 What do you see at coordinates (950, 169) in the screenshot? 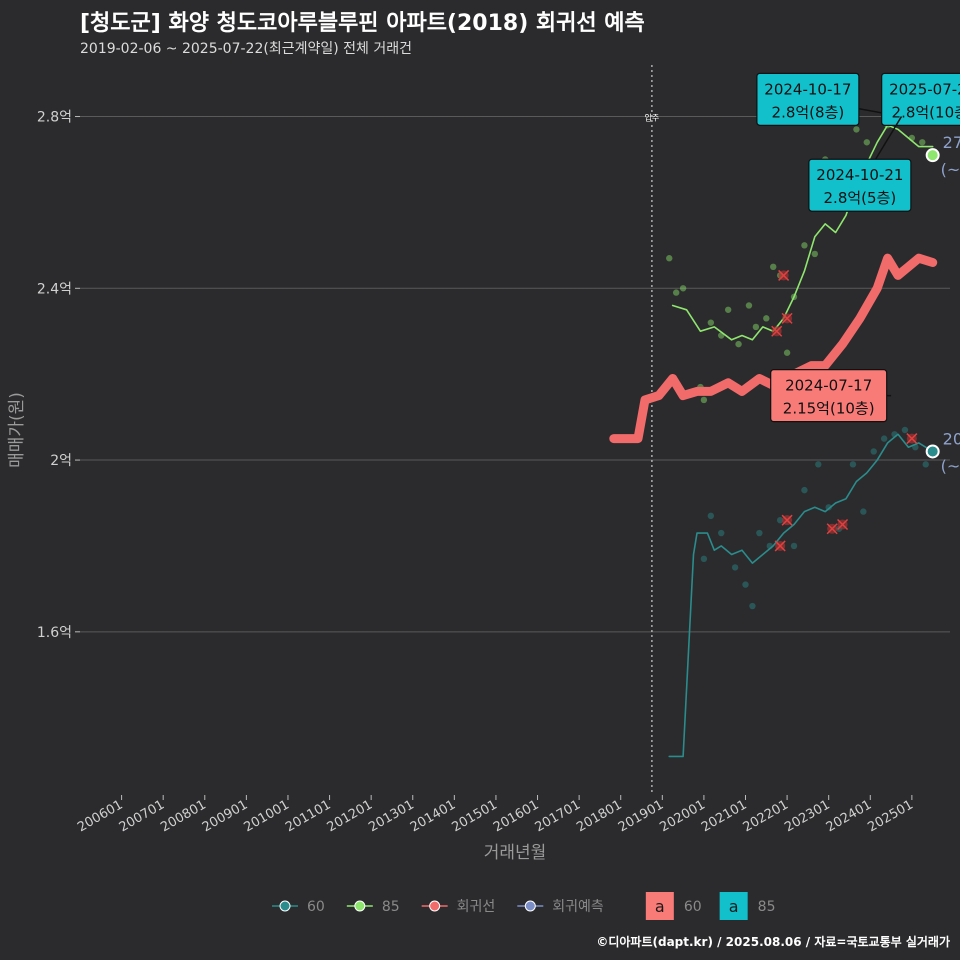
I see `end-area-label: (~85㎡)` at bounding box center [950, 169].